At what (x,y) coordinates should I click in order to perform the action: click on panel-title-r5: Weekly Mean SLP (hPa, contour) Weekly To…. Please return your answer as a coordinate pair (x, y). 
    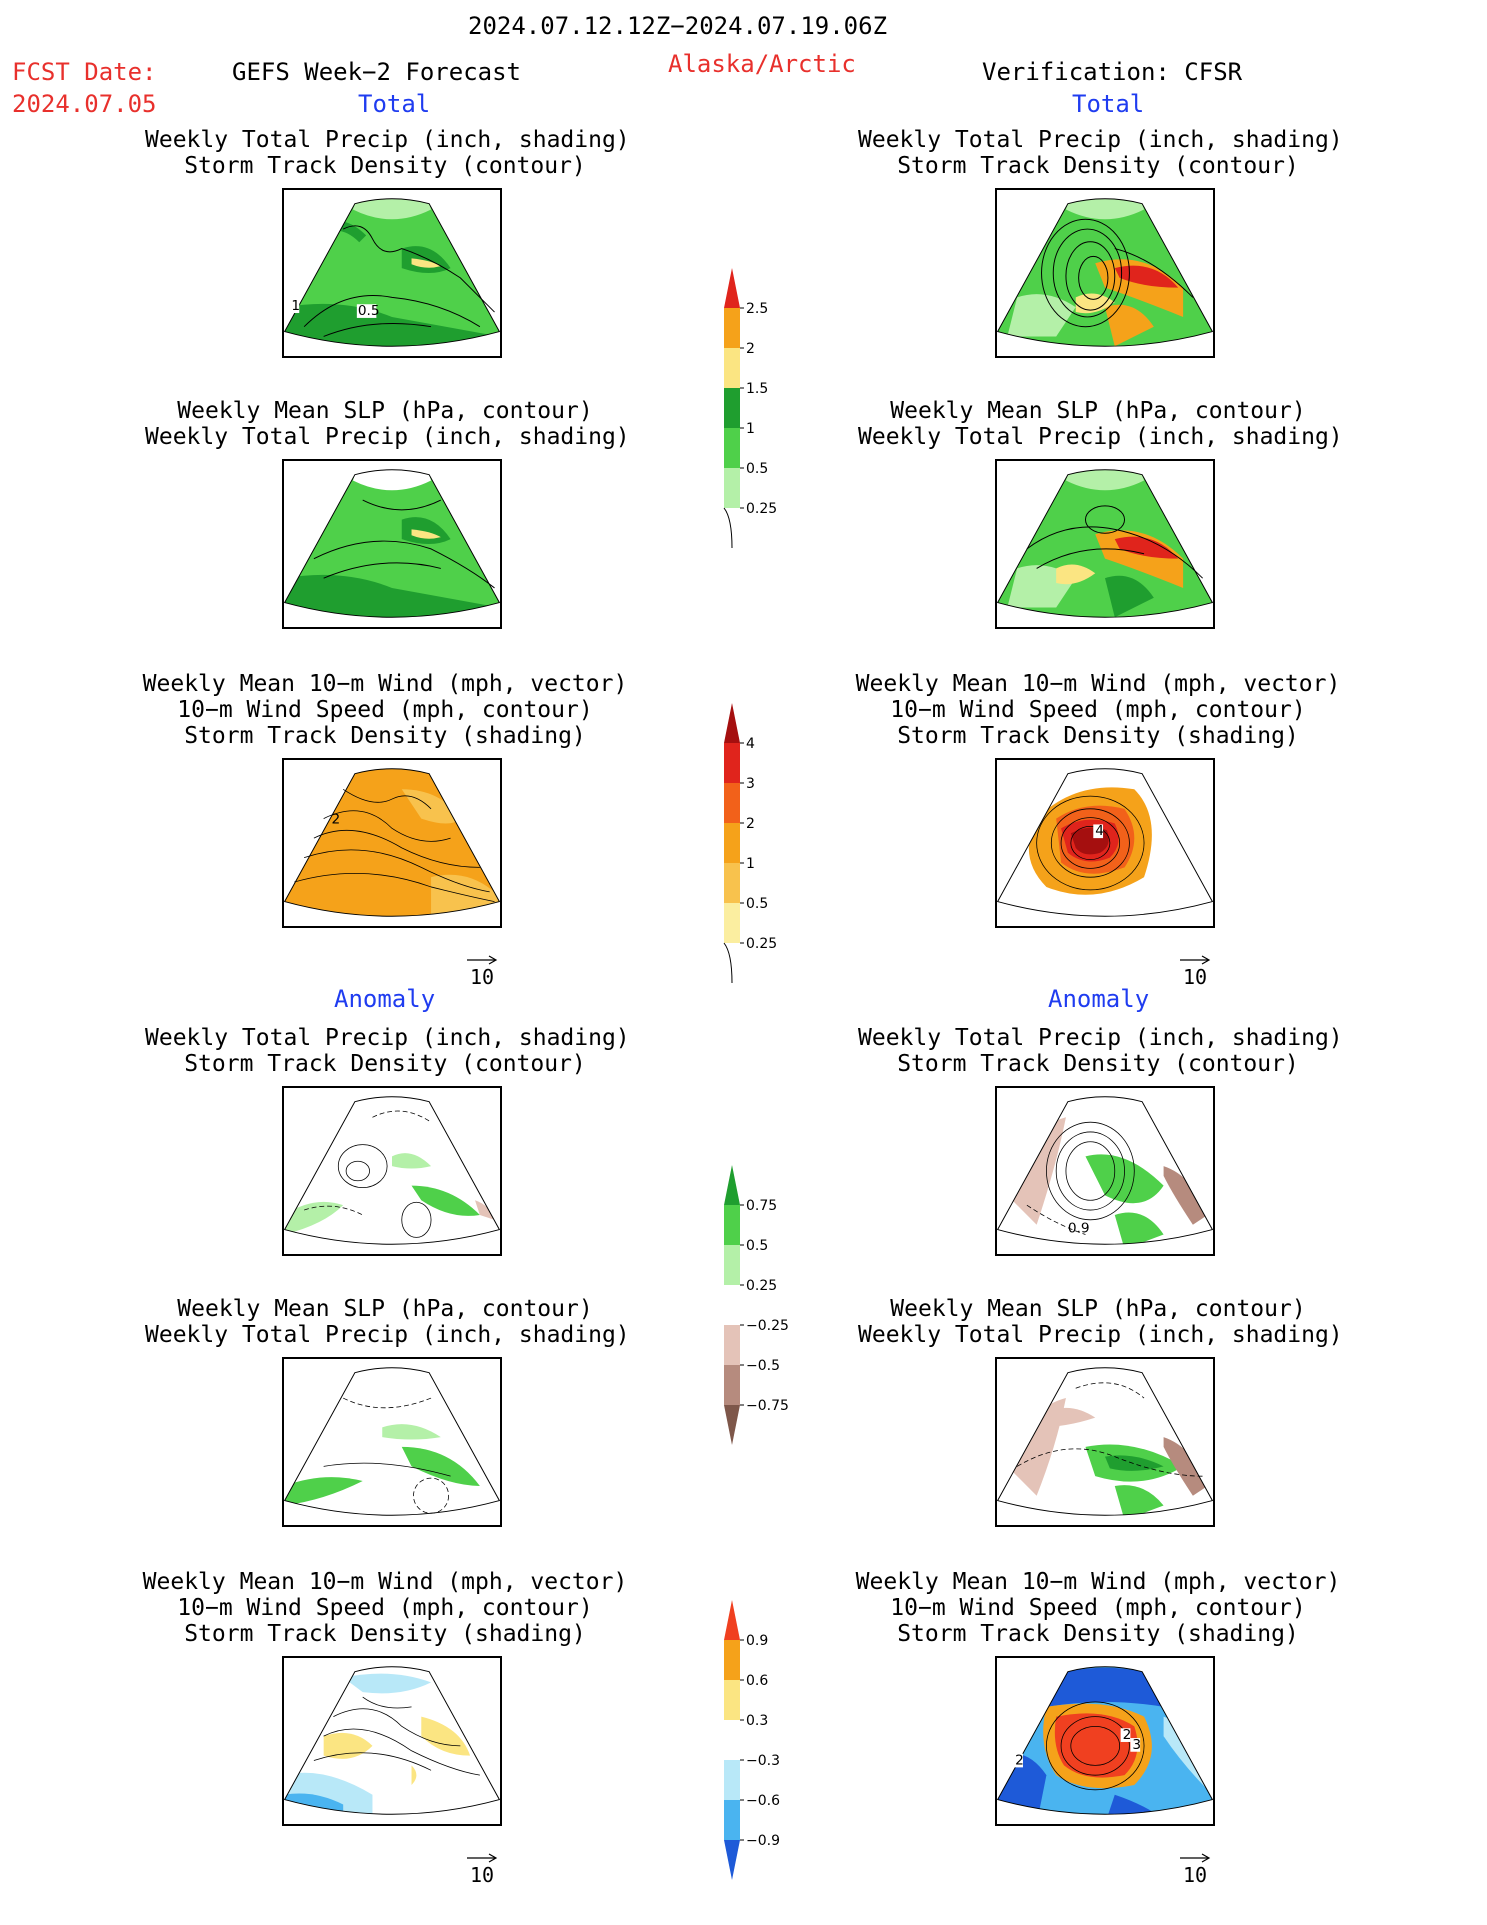
    Looking at the image, I should click on (1100, 1322).